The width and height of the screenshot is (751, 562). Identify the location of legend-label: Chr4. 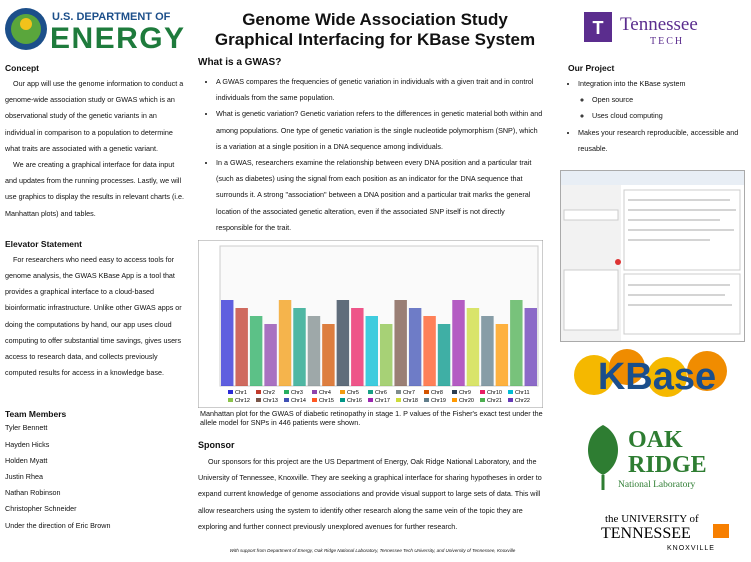
(325, 393).